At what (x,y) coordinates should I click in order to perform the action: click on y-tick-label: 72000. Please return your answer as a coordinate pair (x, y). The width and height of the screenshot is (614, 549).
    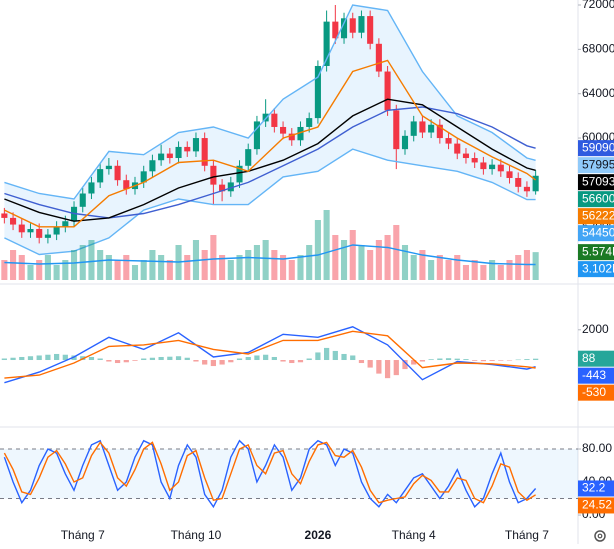
    Looking at the image, I should click on (598, 5).